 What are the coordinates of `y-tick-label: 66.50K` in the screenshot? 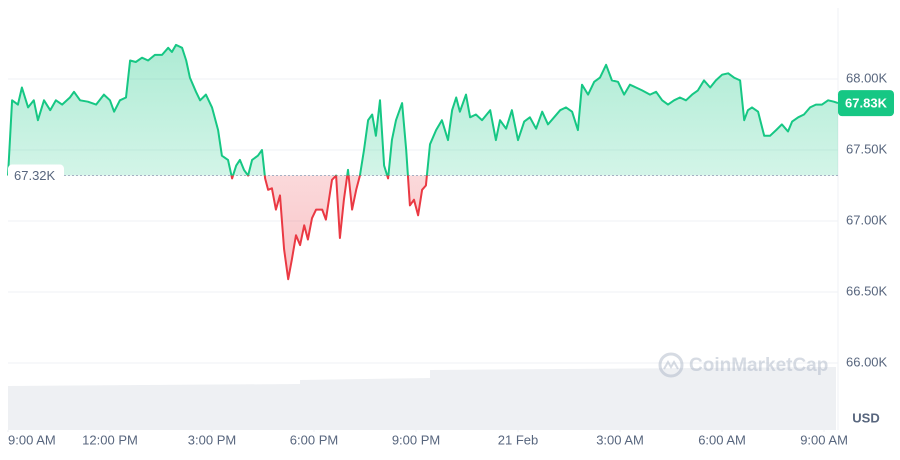 It's located at (867, 290).